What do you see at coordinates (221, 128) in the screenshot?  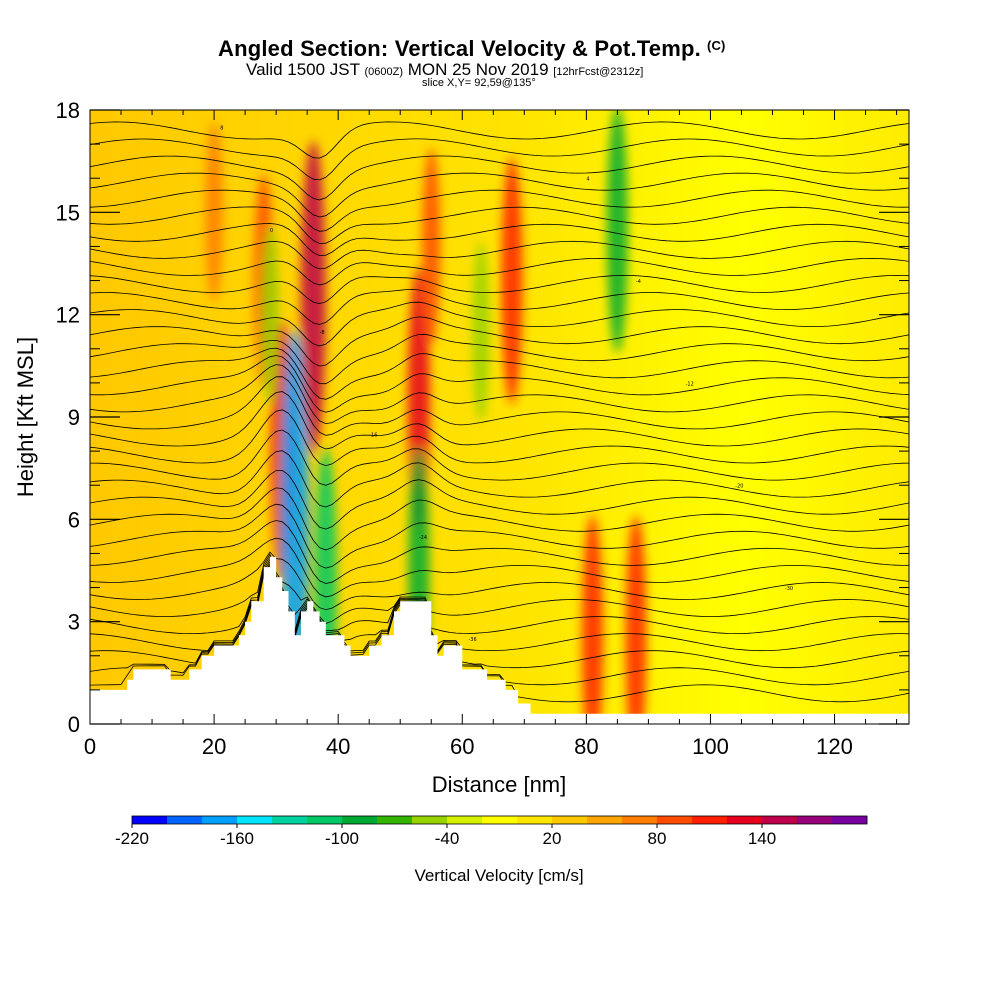 I see `contour-label: 8` at bounding box center [221, 128].